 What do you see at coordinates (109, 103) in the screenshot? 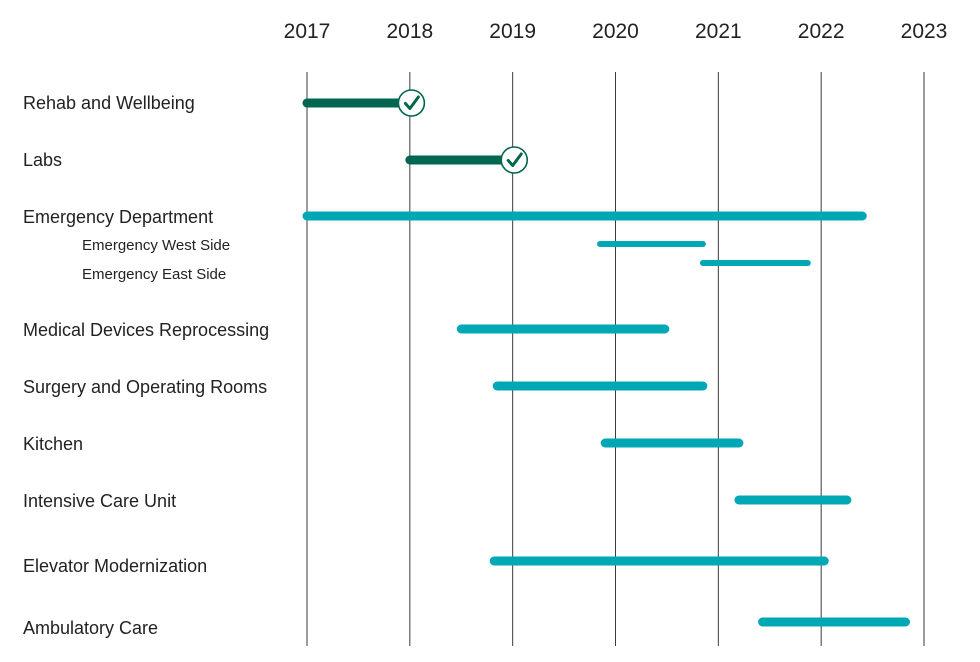
I see `row-label-rehab-and-wellbeing: Rehab and Wellbeing` at bounding box center [109, 103].